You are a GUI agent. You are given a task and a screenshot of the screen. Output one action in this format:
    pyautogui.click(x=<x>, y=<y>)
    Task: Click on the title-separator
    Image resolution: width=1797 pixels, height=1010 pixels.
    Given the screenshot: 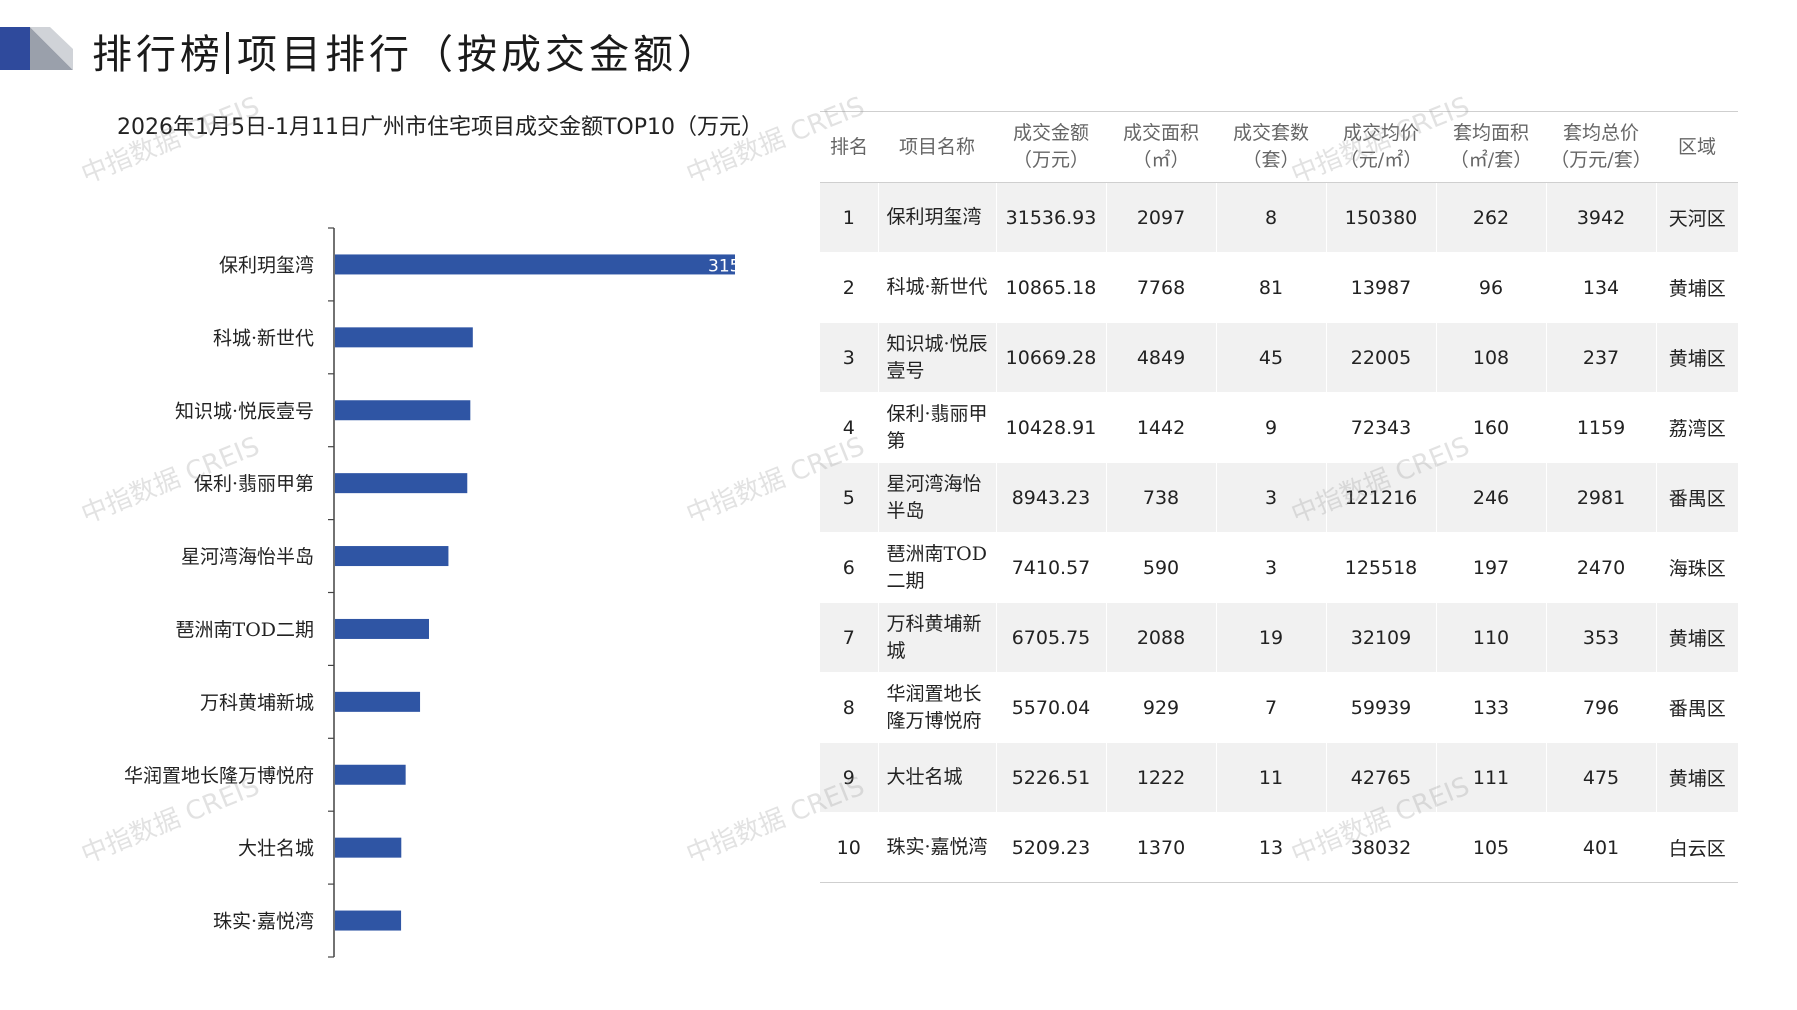 What is the action you would take?
    pyautogui.click(x=227, y=53)
    